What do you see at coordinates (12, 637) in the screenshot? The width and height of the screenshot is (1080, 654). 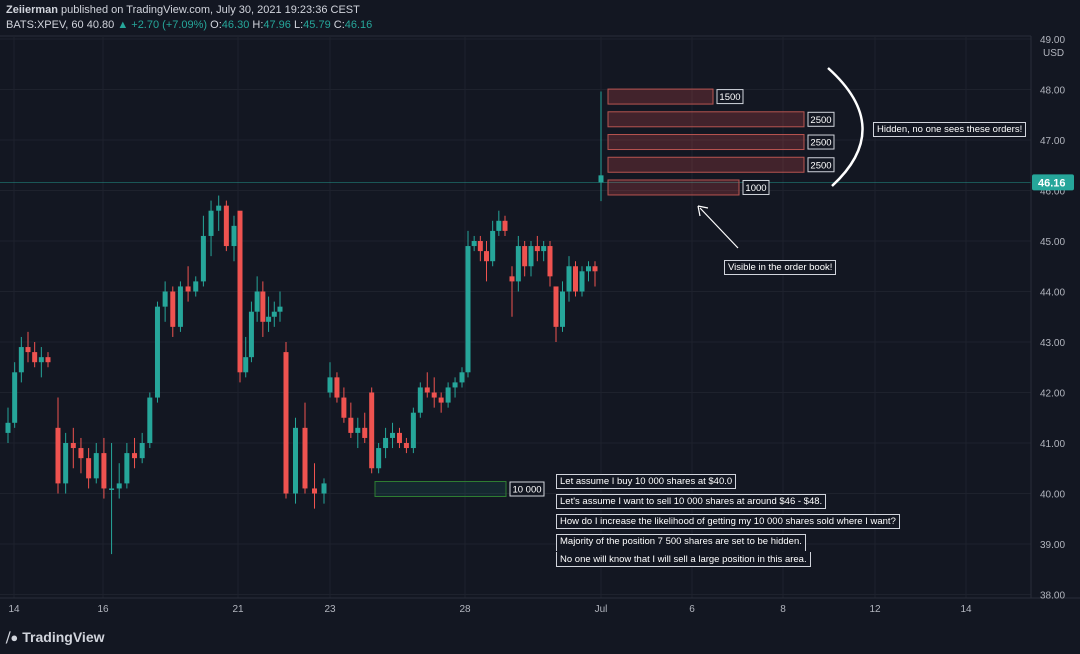 I see `tradingview-logo-icon: ⧸●` at bounding box center [12, 637].